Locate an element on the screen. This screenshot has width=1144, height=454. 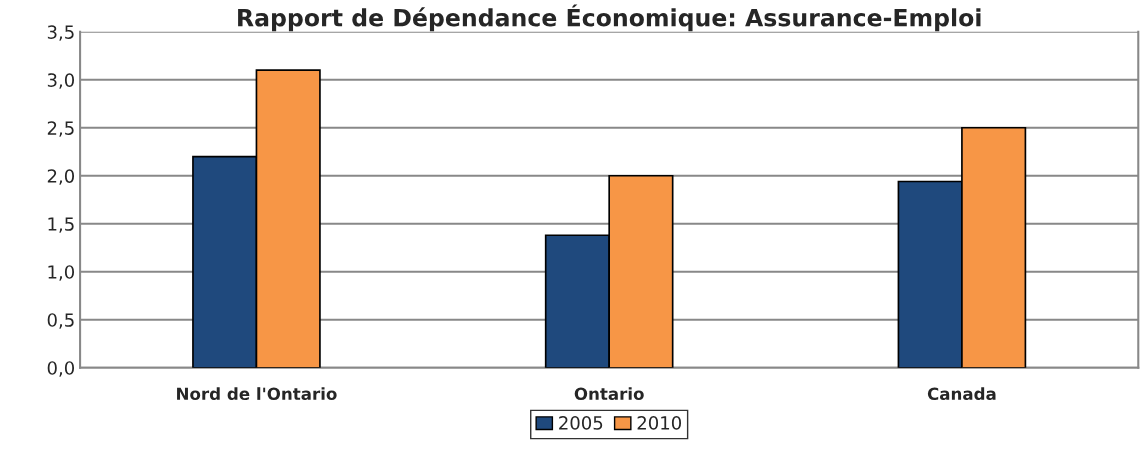
y-tick-label: 1,5 is located at coordinates (61, 225).